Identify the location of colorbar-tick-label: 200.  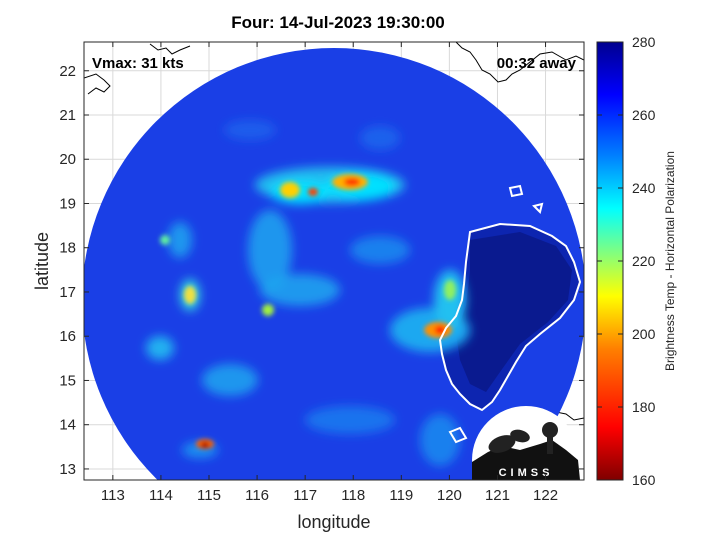
(644, 334).